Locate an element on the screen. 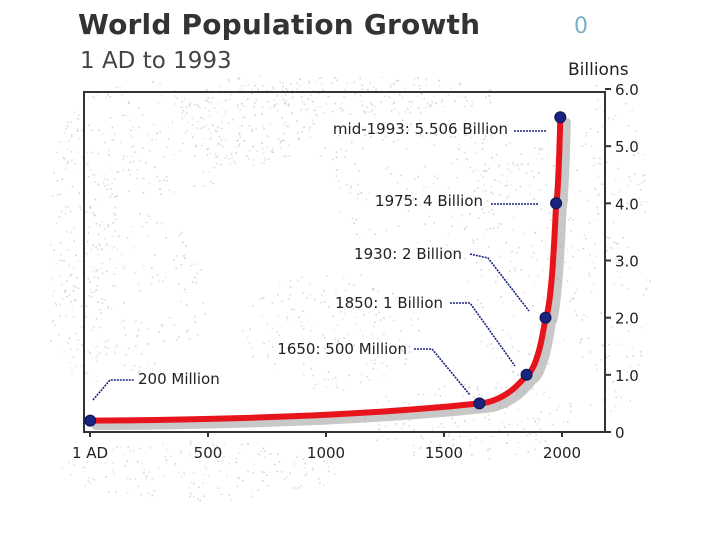 The height and width of the screenshot is (540, 720). annotation-label: 1650: 500 Million is located at coordinates (342, 349).